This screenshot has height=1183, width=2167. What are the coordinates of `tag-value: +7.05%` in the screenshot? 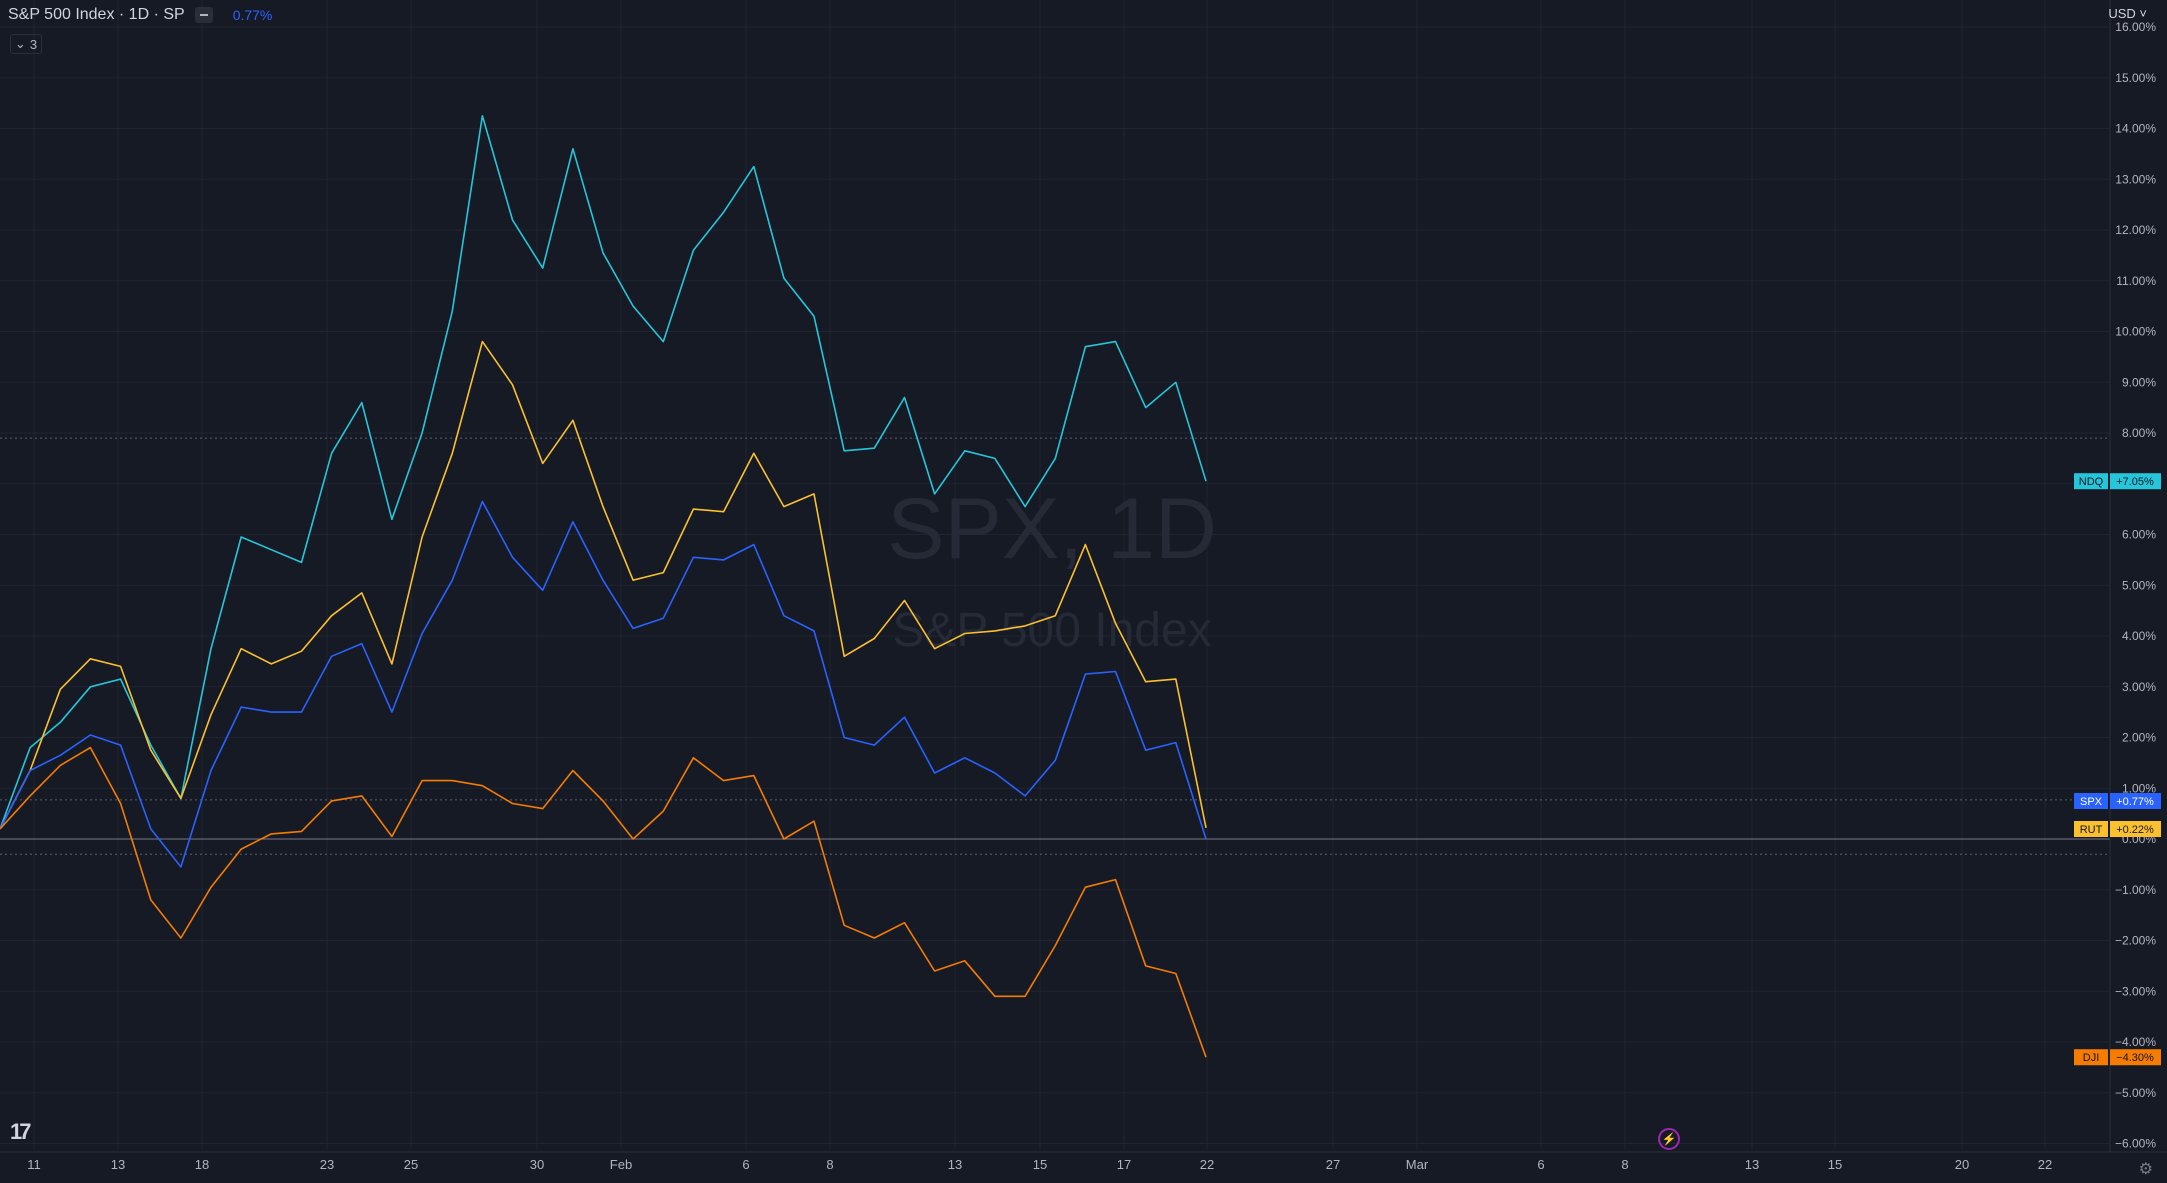 It's located at (2135, 482).